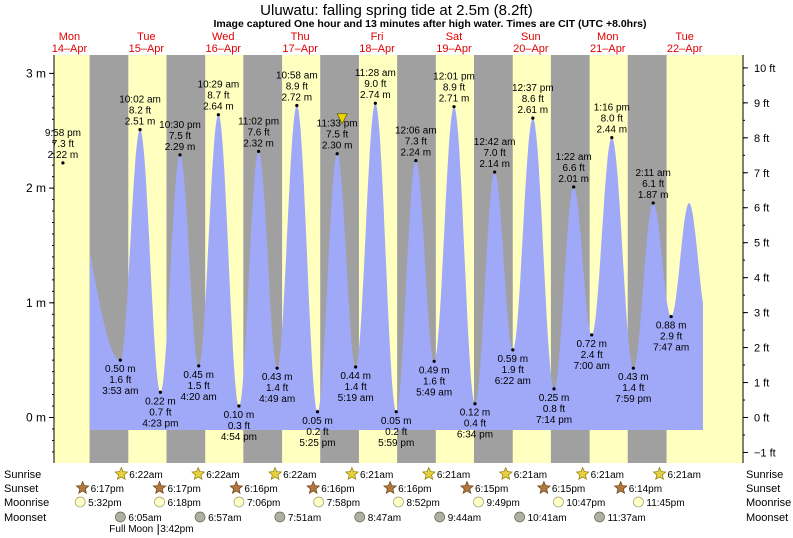 Image resolution: width=793 pixels, height=538 pixels. I want to click on date-label: 15–Apr, so click(147, 49).